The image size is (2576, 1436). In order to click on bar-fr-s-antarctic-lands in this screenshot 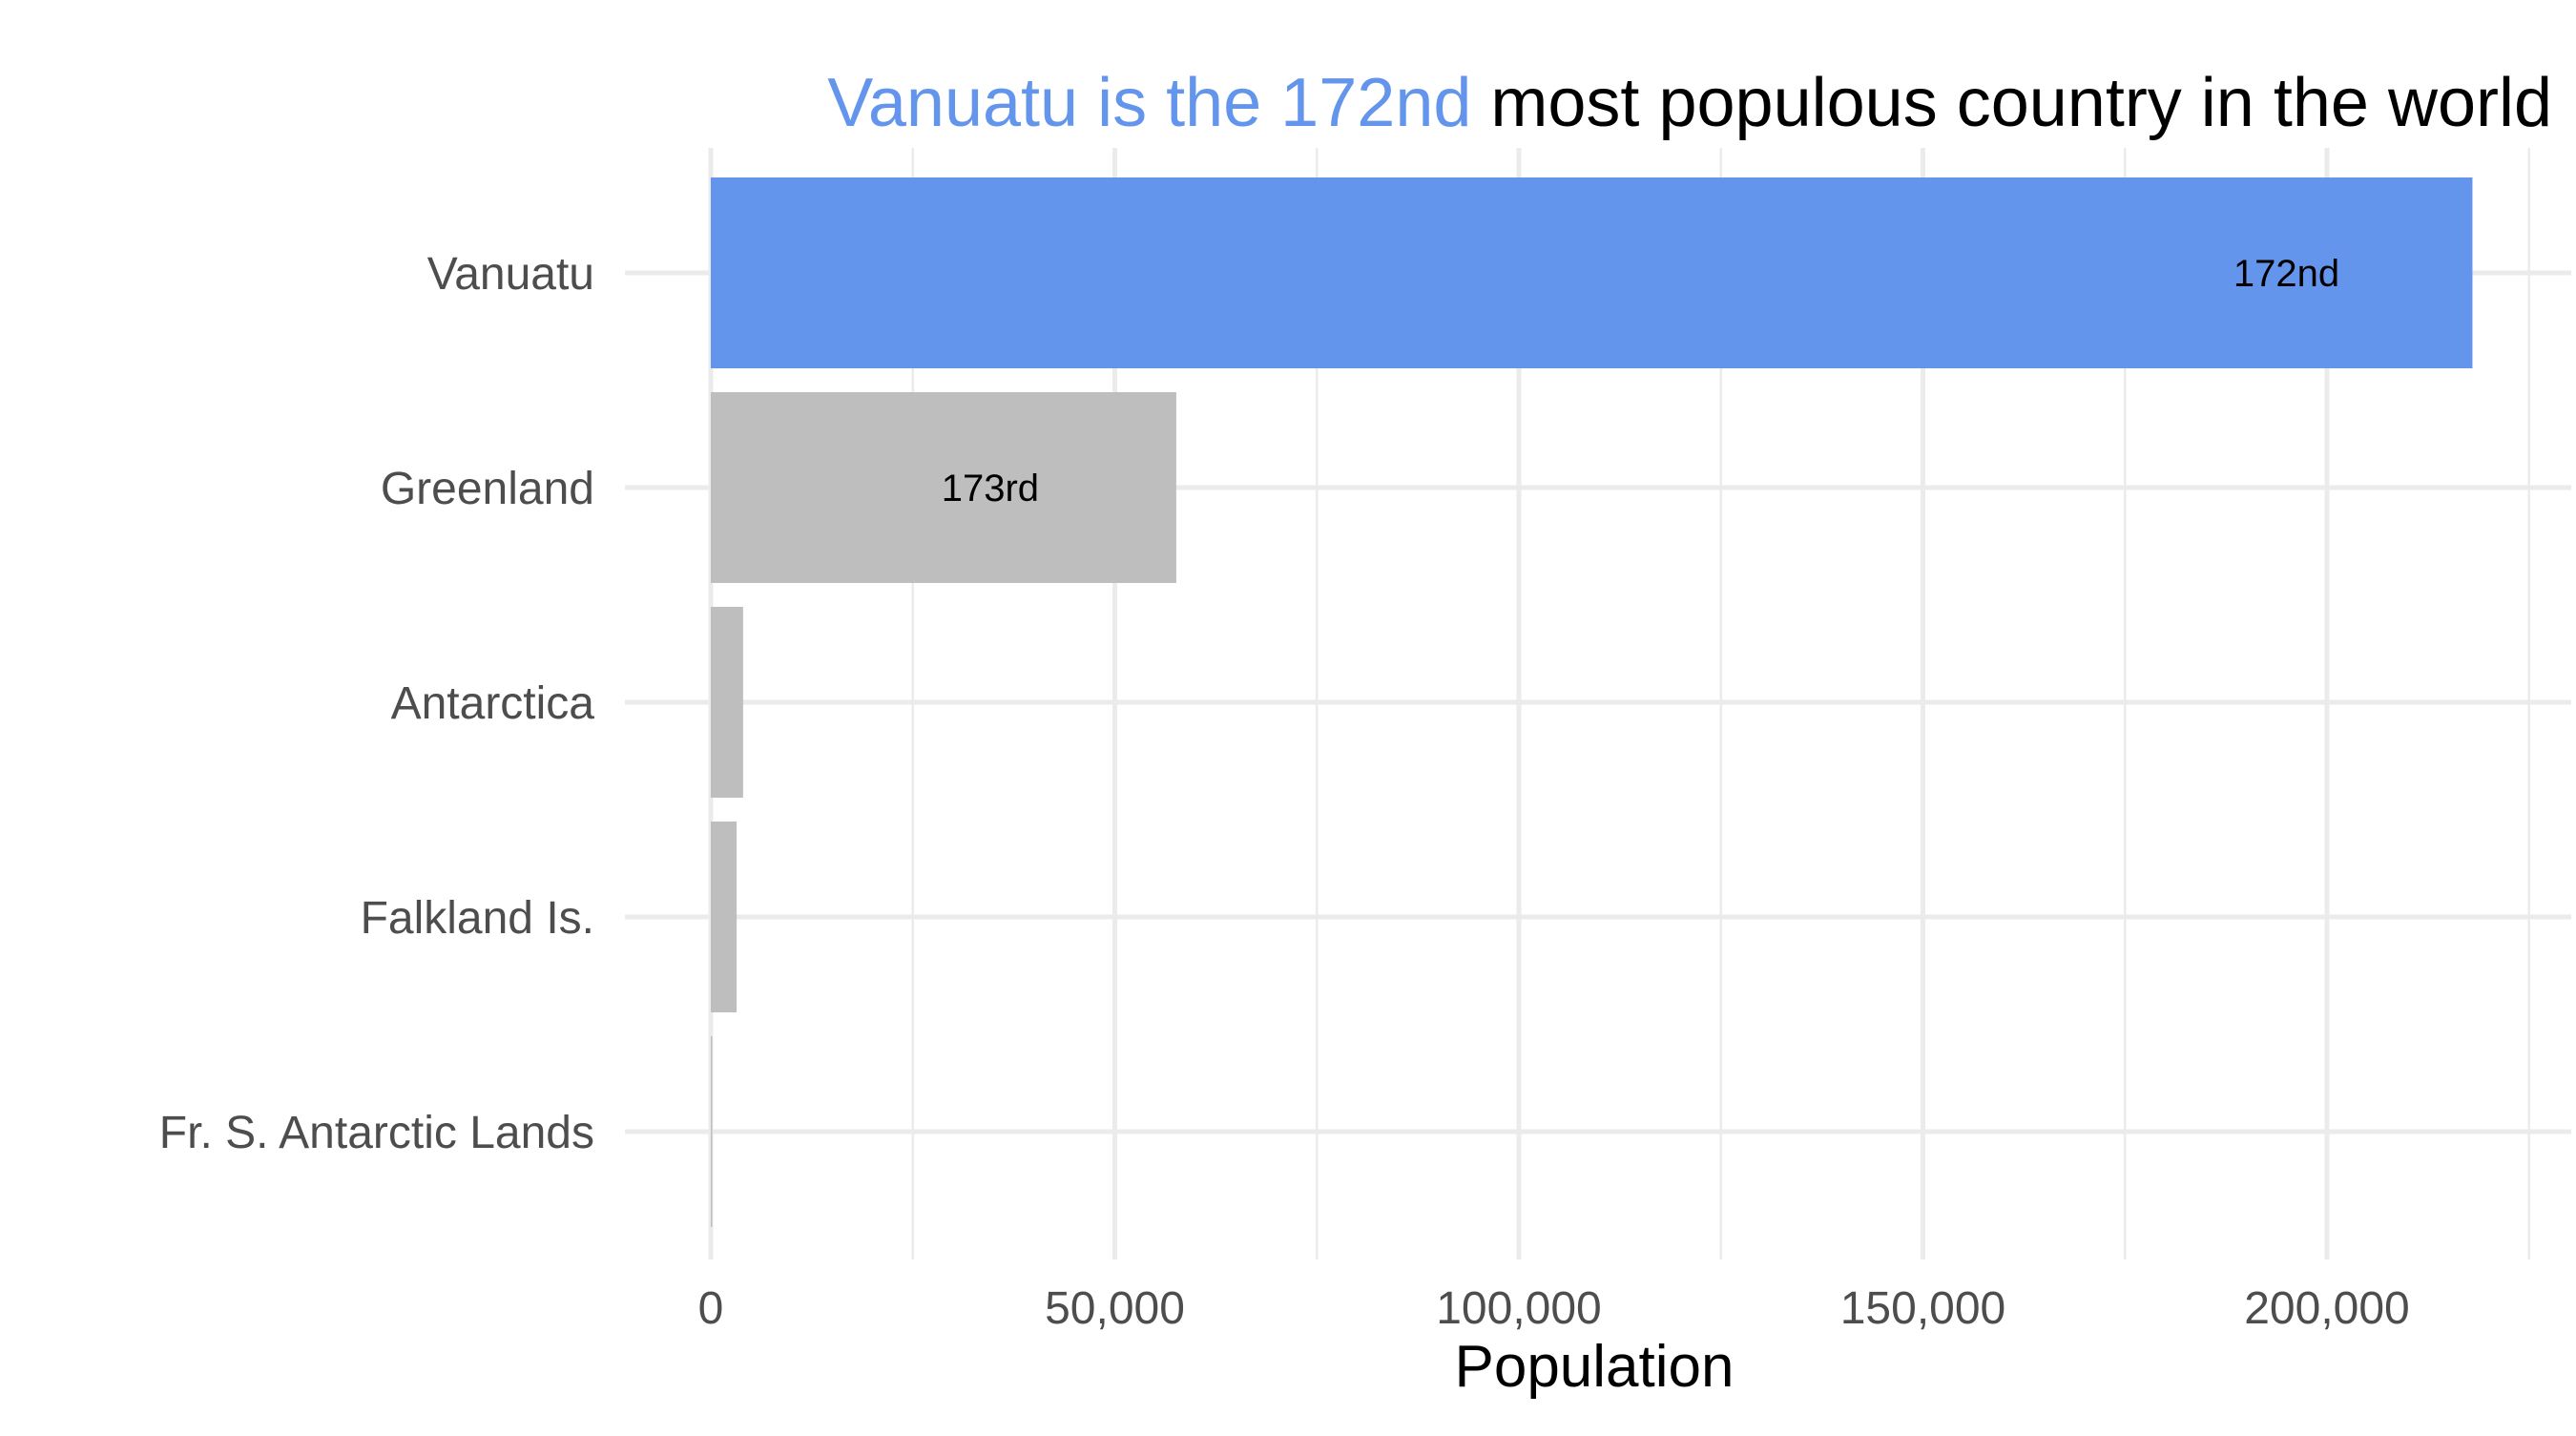, I will do `click(712, 1131)`.